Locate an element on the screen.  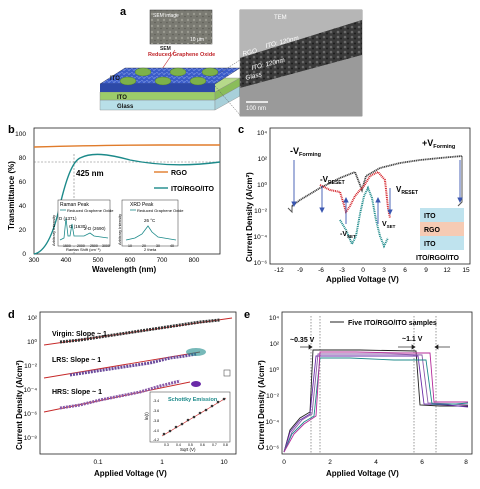
panel-c-ylabel: Current Density (A/cm²) is located at coordinates (249, 217).